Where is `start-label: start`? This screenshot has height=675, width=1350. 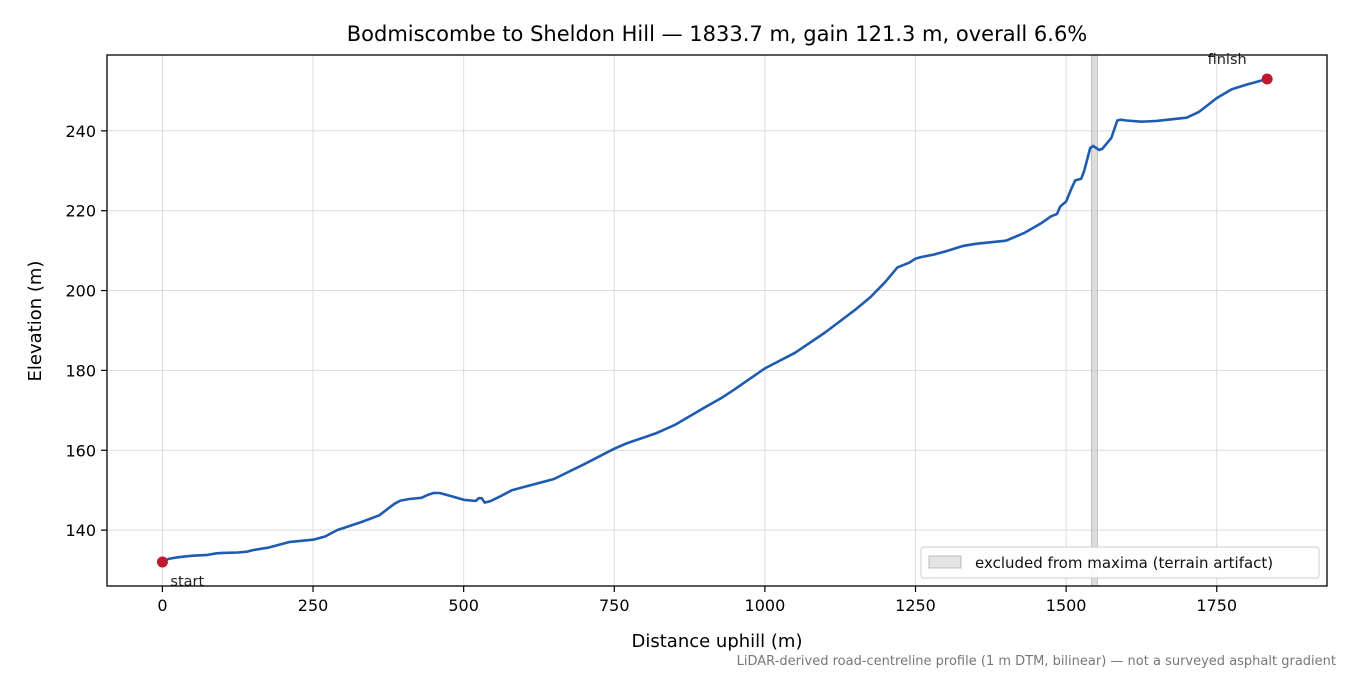 start-label: start is located at coordinates (187, 582).